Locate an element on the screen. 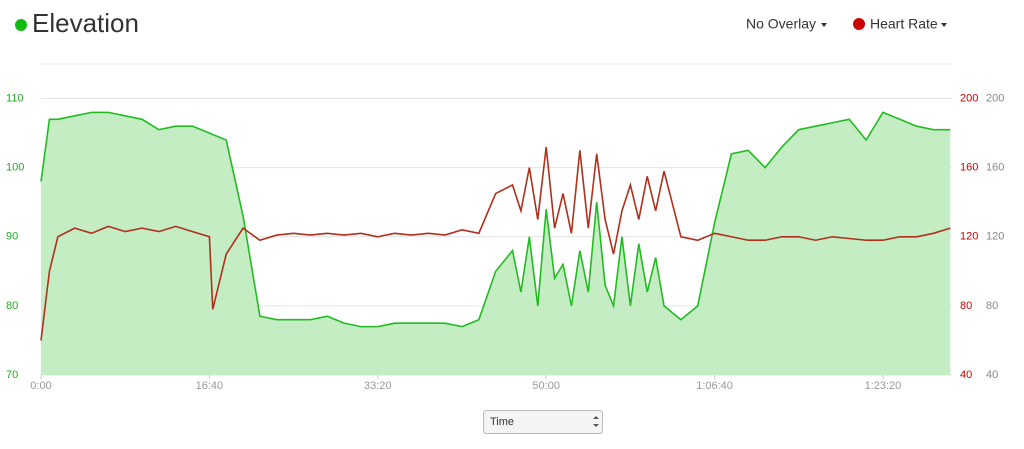 Image resolution: width=1024 pixels, height=449 pixels. y-tick-label: 100 is located at coordinates (15, 168).